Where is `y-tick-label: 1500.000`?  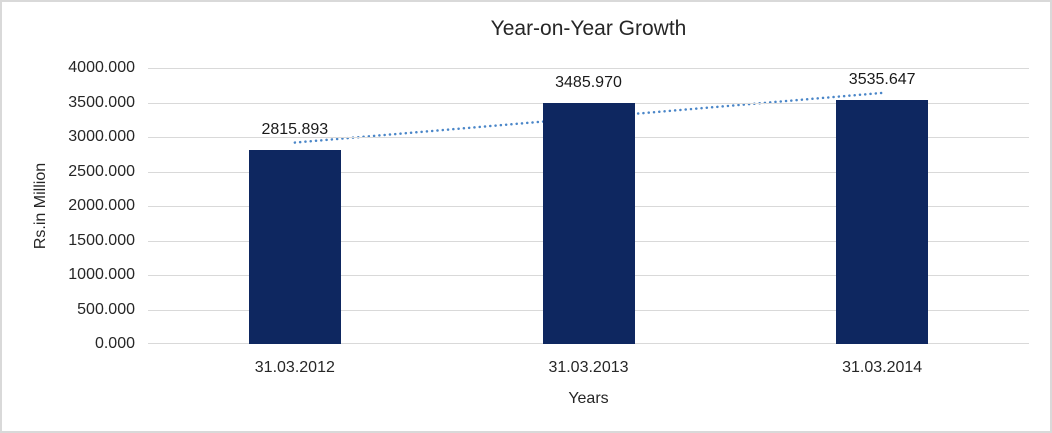
y-tick-label: 1500.000 is located at coordinates (101, 240).